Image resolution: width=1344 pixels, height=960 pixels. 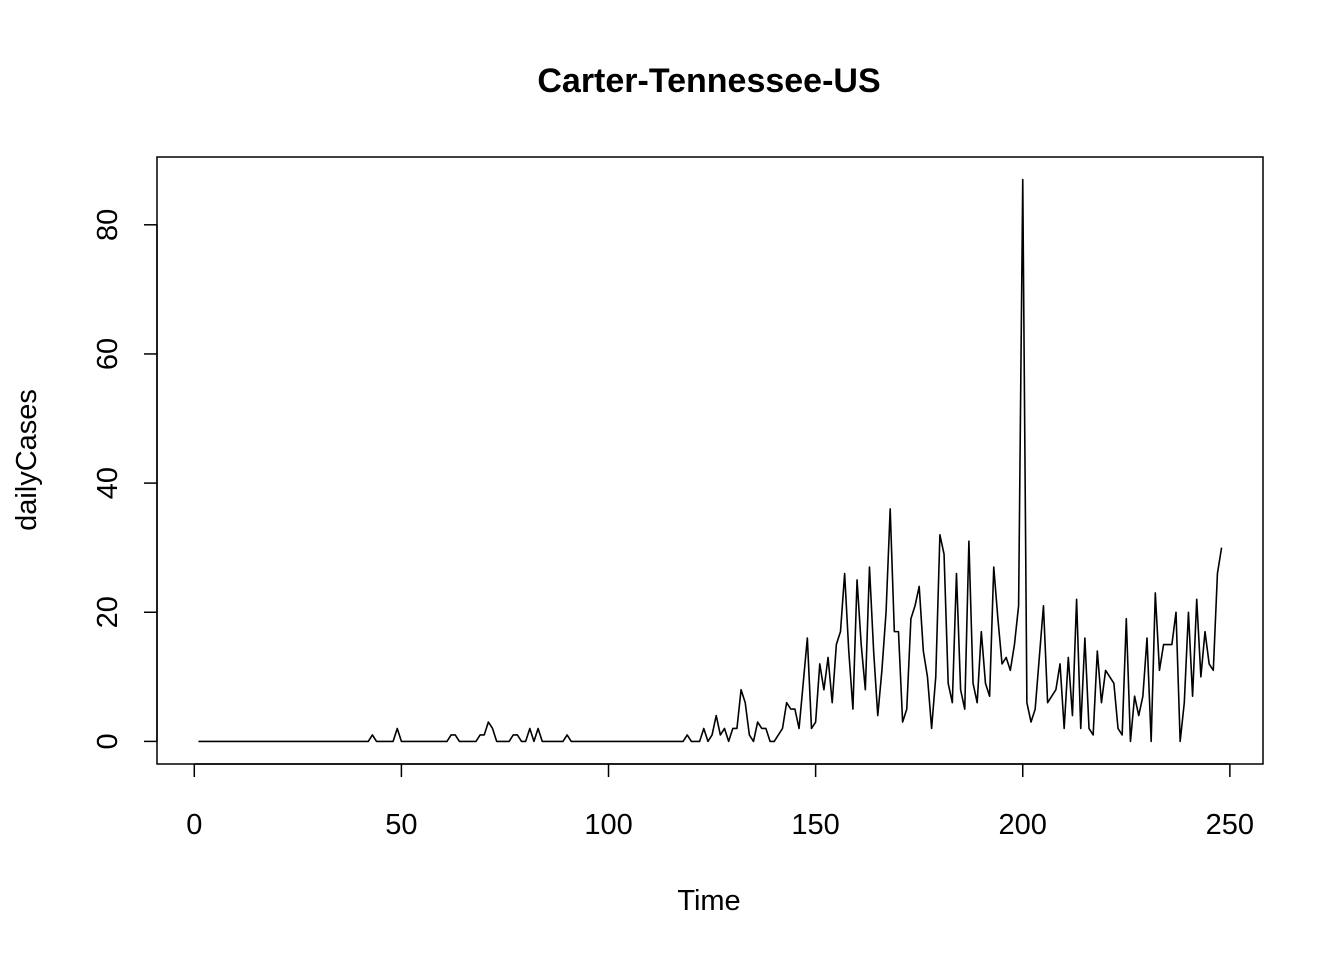 What do you see at coordinates (108, 483) in the screenshot?
I see `y-tick-label: 40` at bounding box center [108, 483].